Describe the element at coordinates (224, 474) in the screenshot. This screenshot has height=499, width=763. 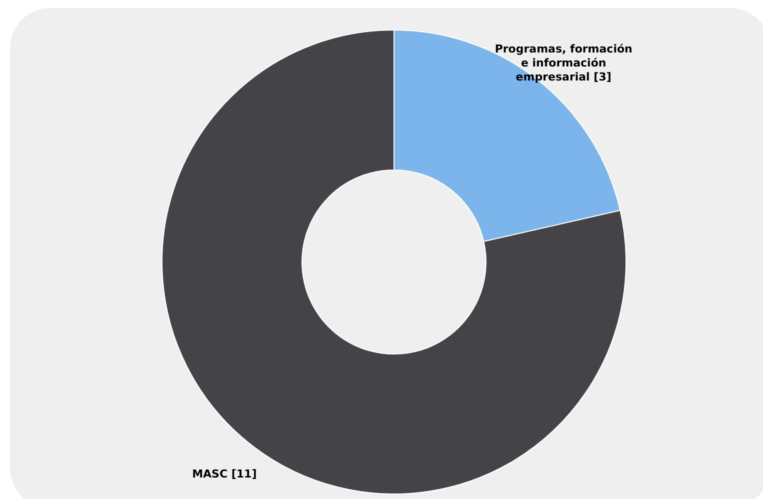
I see `slice-label: MASC [11]` at that location.